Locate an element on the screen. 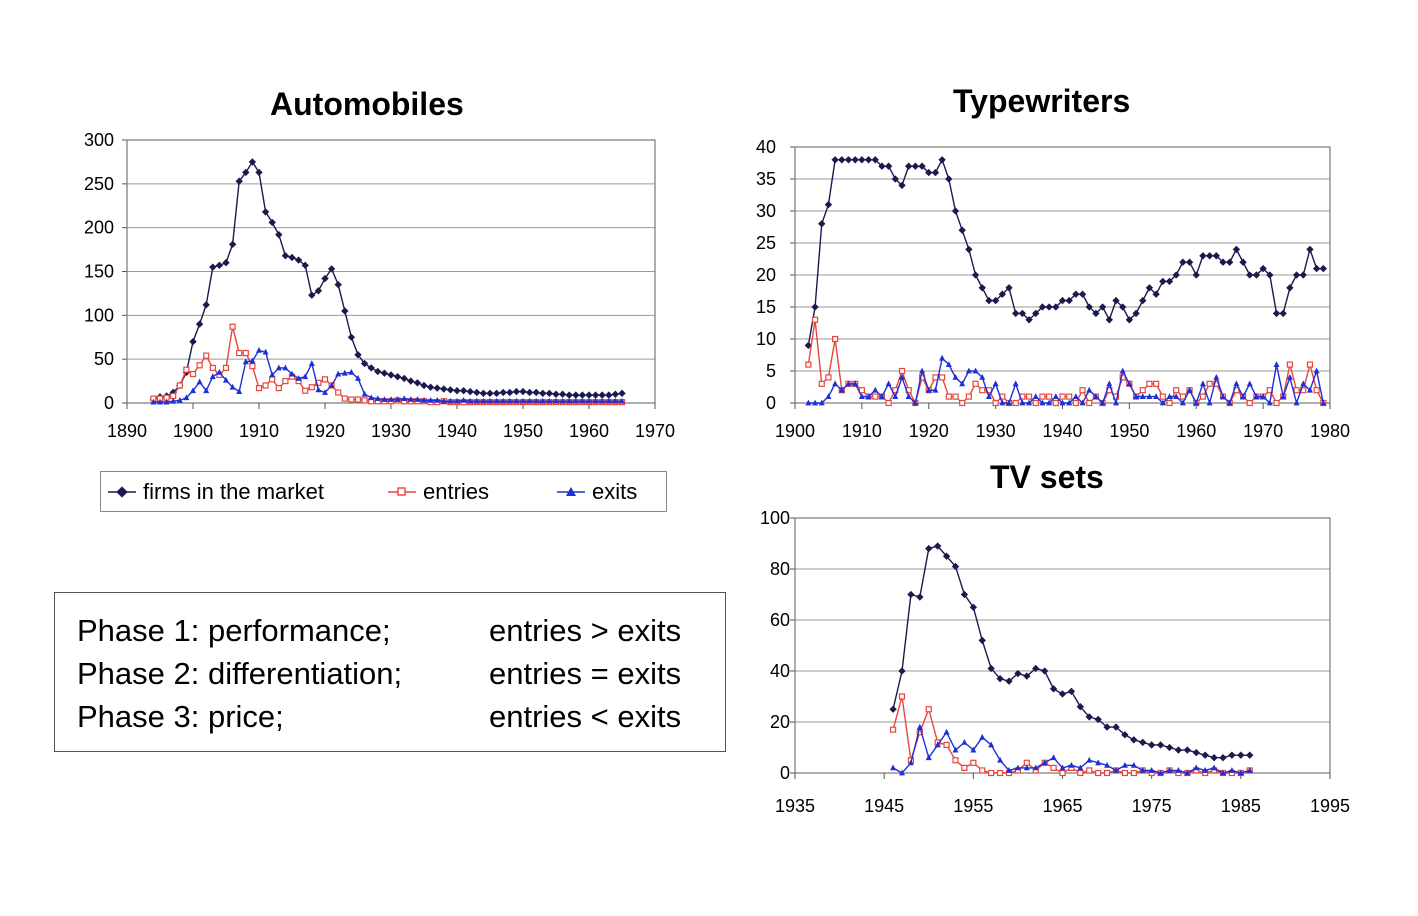  chart-title-automobiles: Automobiles is located at coordinates (367, 104).